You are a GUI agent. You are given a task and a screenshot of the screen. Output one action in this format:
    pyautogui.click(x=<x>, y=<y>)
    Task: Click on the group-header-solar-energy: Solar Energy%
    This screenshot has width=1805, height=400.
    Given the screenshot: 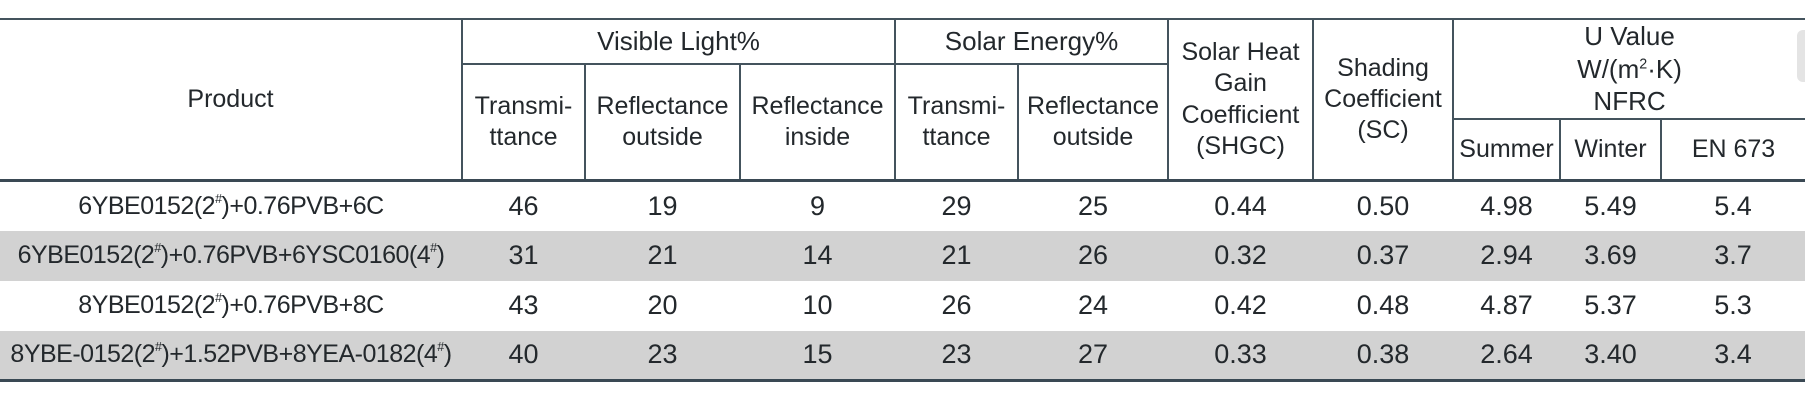 What is the action you would take?
    pyautogui.click(x=1031, y=42)
    